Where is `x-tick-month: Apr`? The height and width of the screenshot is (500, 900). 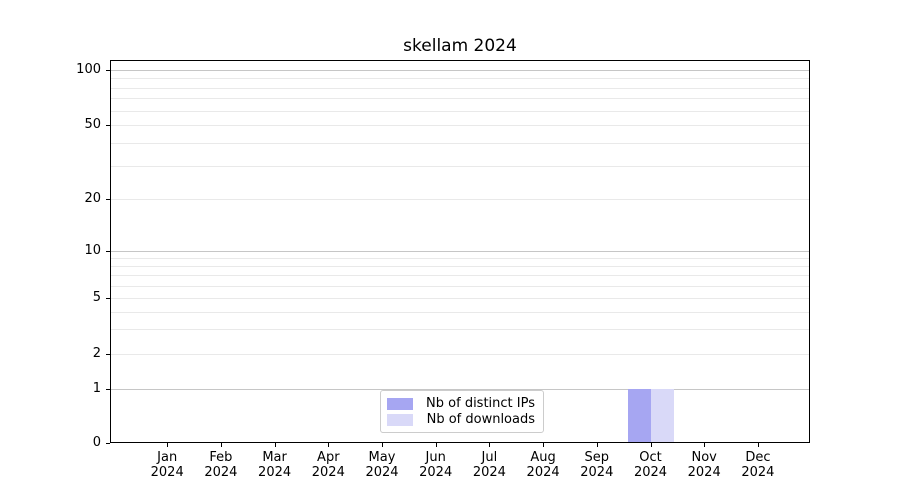 x-tick-month: Apr is located at coordinates (328, 457).